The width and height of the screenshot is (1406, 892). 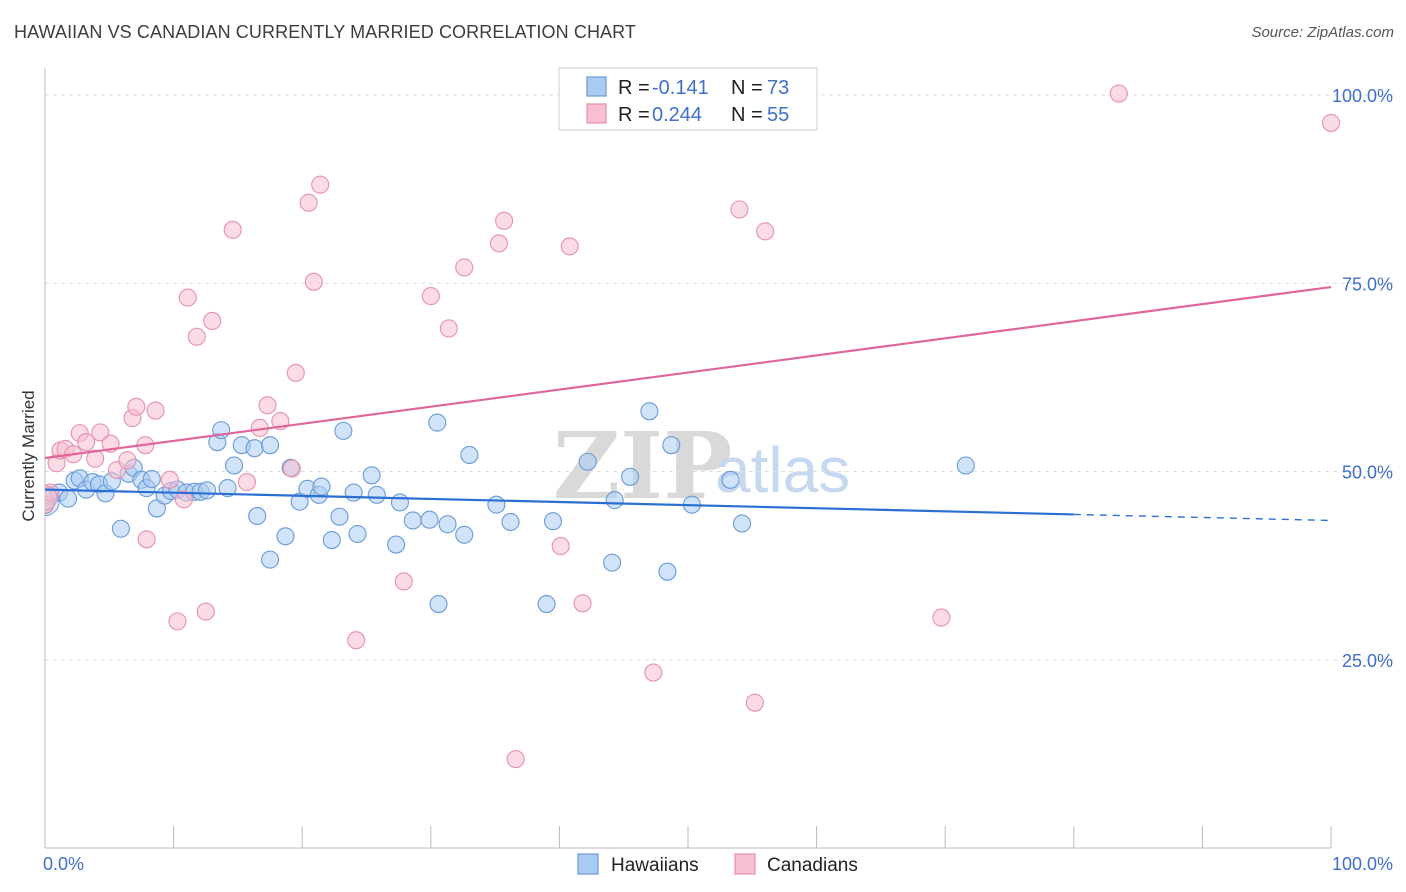 I want to click on bottom-legend-swatch-canadians, so click(x=745, y=864).